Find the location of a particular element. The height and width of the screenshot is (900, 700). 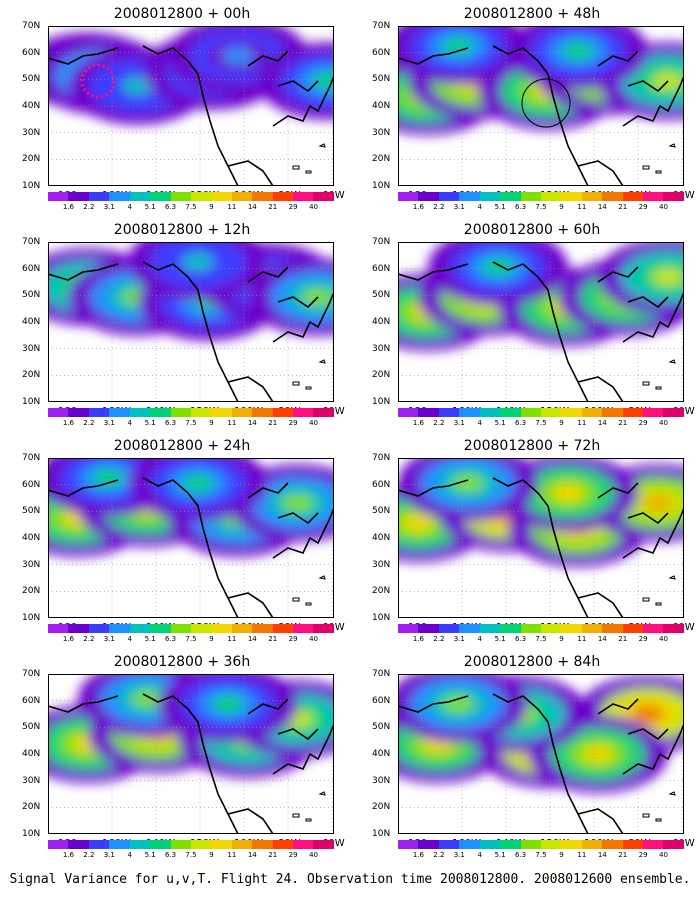

colorbar-label: 9 is located at coordinates (561, 639).